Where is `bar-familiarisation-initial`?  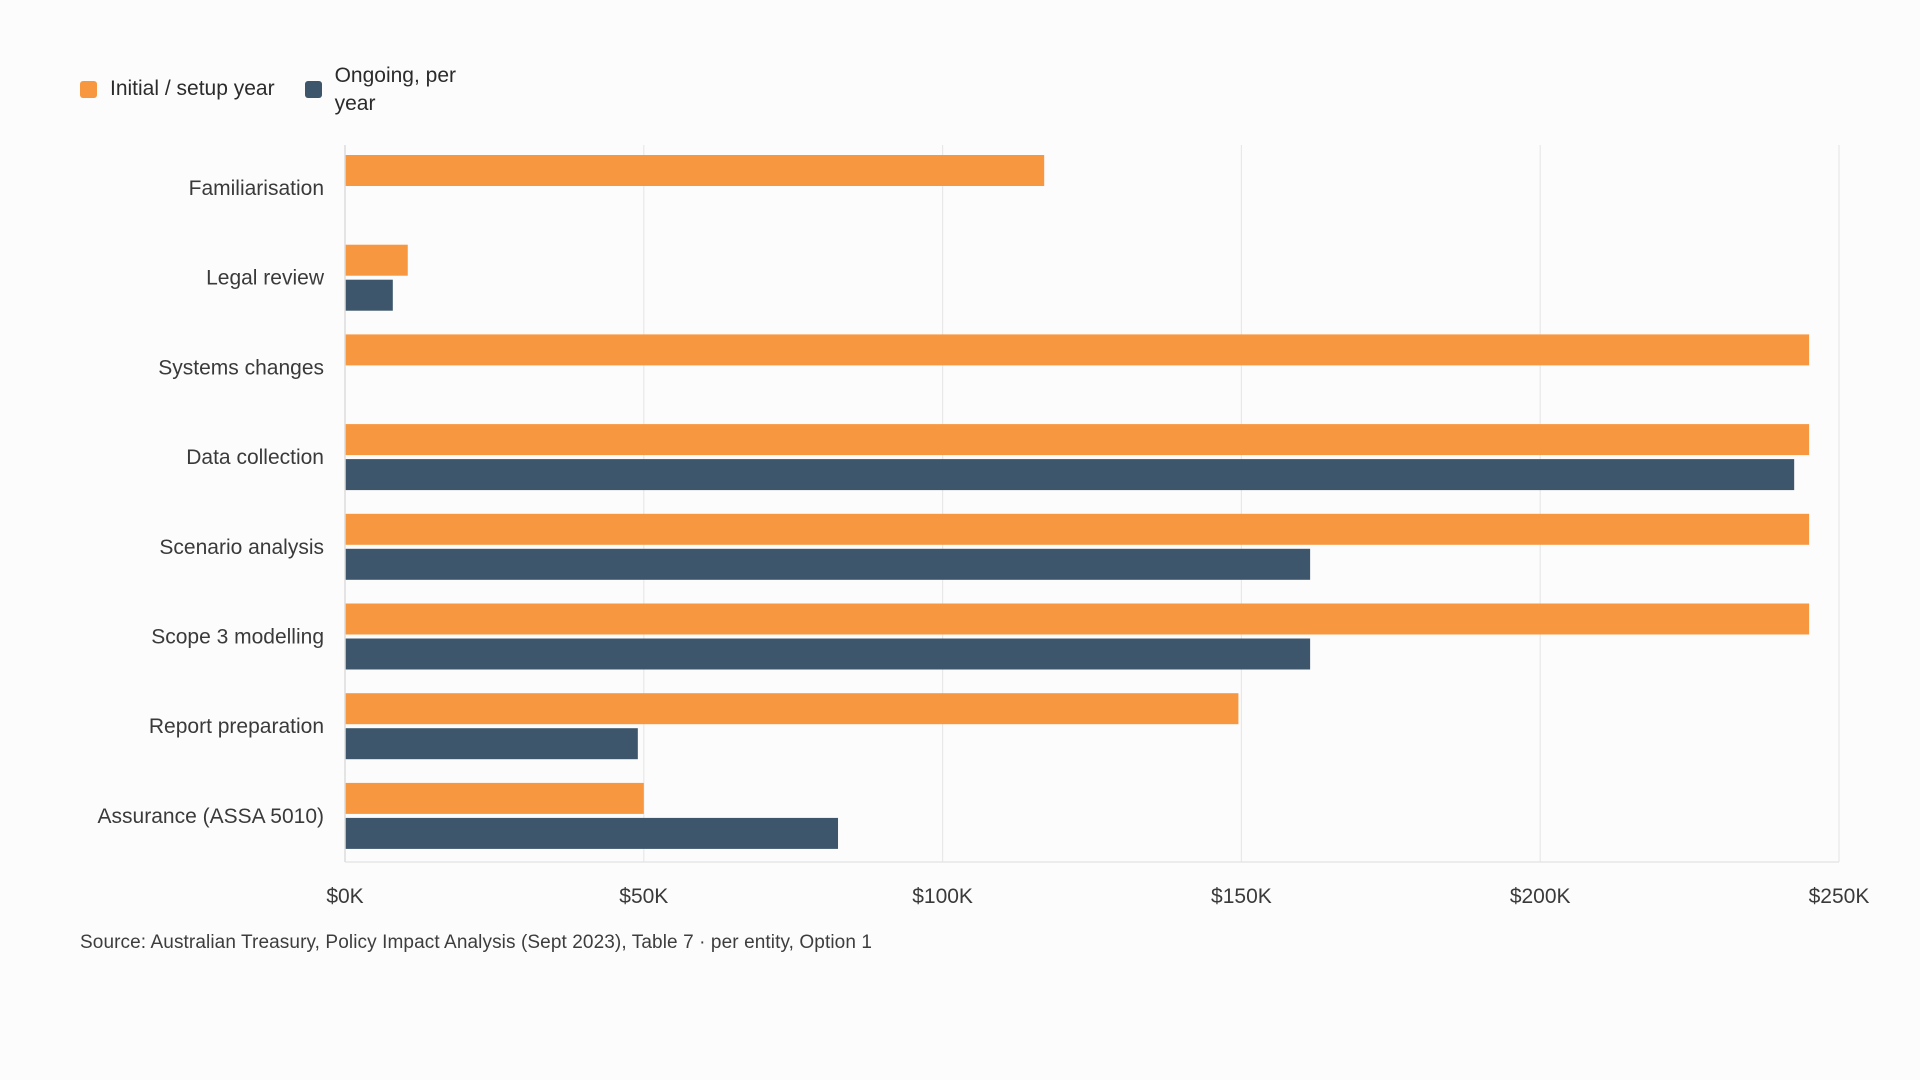
bar-familiarisation-initial is located at coordinates (695, 170).